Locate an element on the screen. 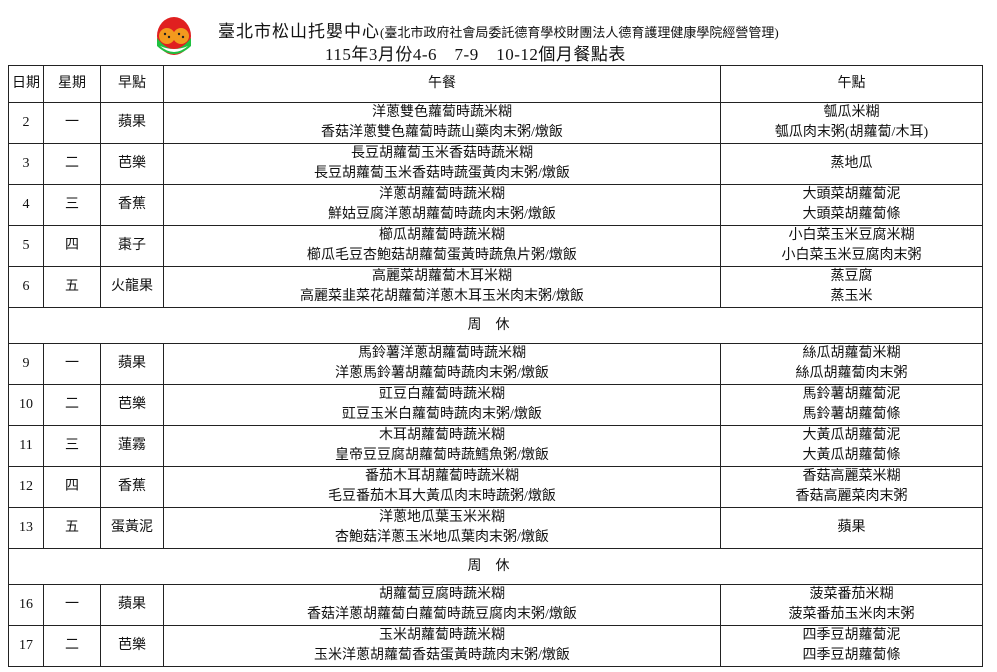 This screenshot has width=997, height=672. snack-line: 大黃瓜胡蘿蔔條 is located at coordinates (851, 455).